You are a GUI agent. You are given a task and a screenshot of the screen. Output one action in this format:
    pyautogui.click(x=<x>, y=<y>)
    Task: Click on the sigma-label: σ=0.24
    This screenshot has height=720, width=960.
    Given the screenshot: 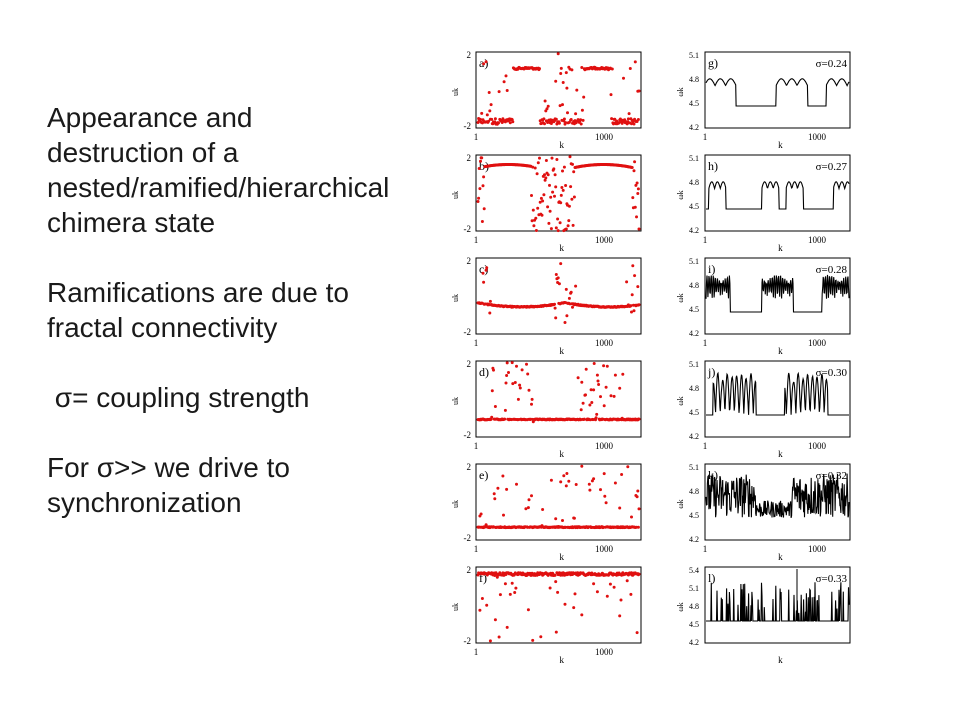 What is the action you would take?
    pyautogui.click(x=832, y=64)
    